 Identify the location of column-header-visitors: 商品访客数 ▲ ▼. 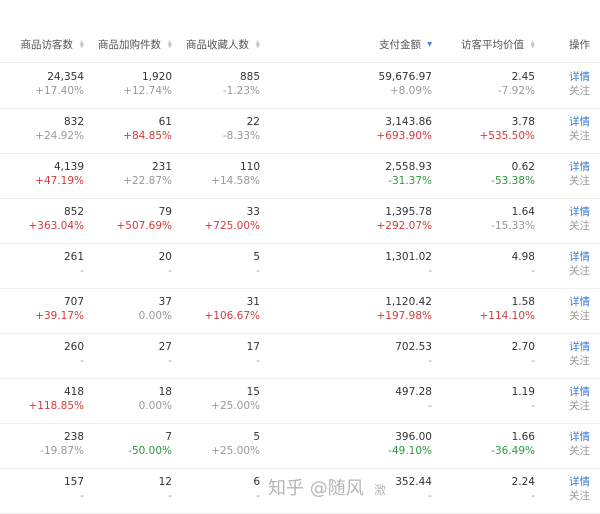
(53, 44).